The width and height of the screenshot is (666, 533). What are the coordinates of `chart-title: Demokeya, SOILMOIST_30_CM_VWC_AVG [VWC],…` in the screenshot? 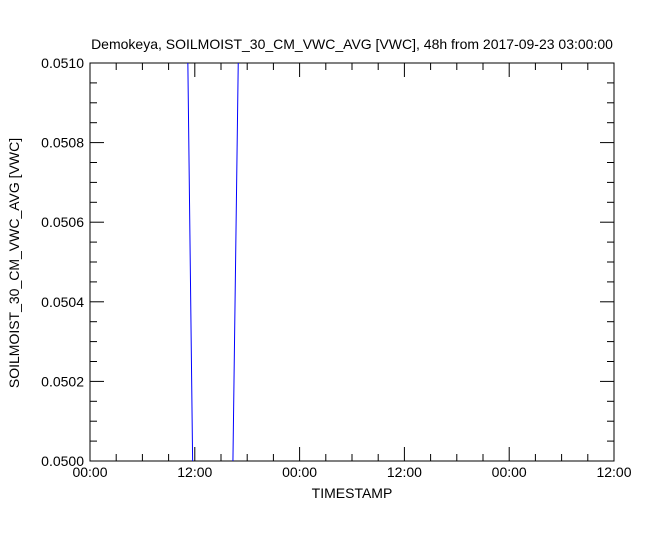 It's located at (352, 44).